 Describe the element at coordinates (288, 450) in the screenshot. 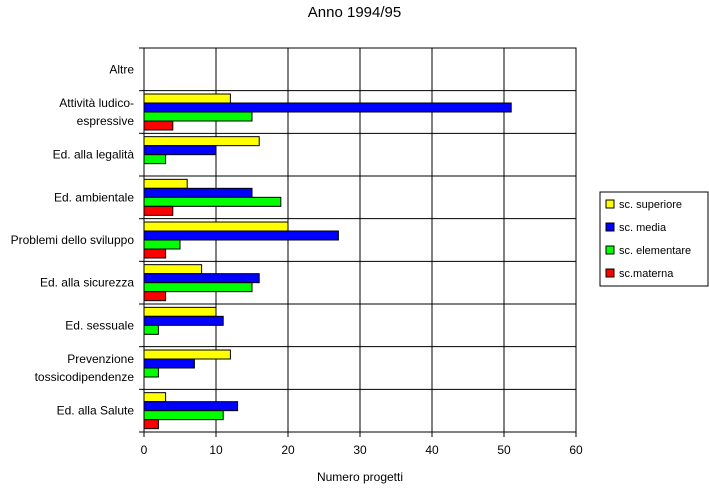

I see `x-tick-label: 20` at that location.